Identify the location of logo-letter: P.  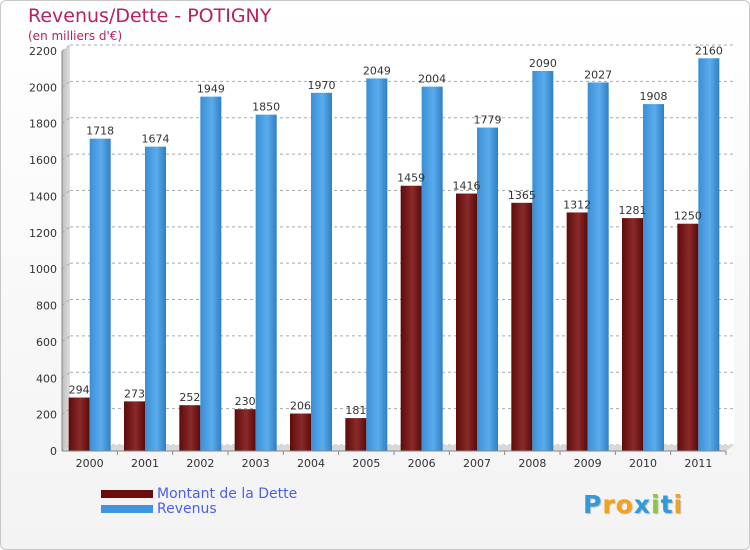
(593, 504).